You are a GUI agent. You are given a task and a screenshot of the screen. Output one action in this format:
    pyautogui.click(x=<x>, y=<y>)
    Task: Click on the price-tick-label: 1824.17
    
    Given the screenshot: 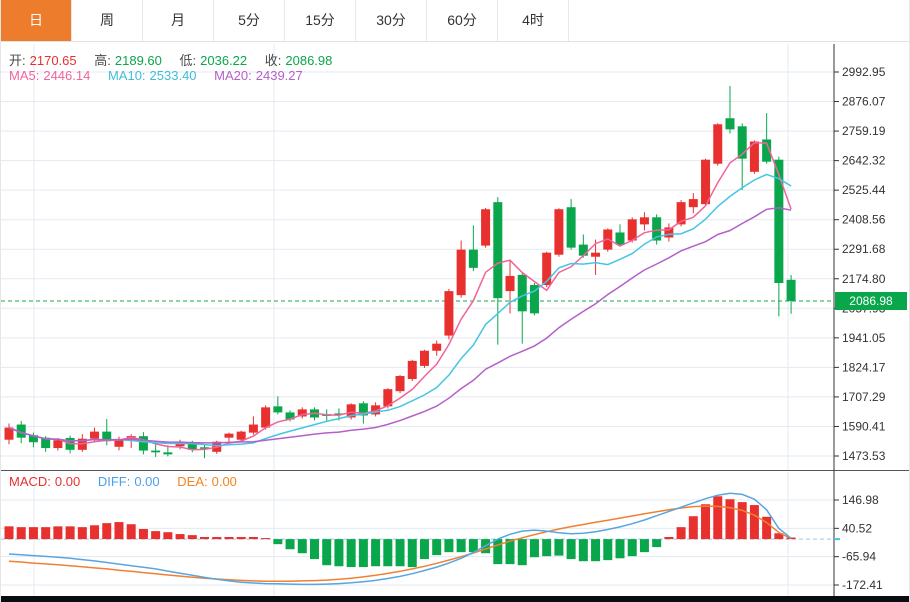 What is the action you would take?
    pyautogui.click(x=864, y=367)
    